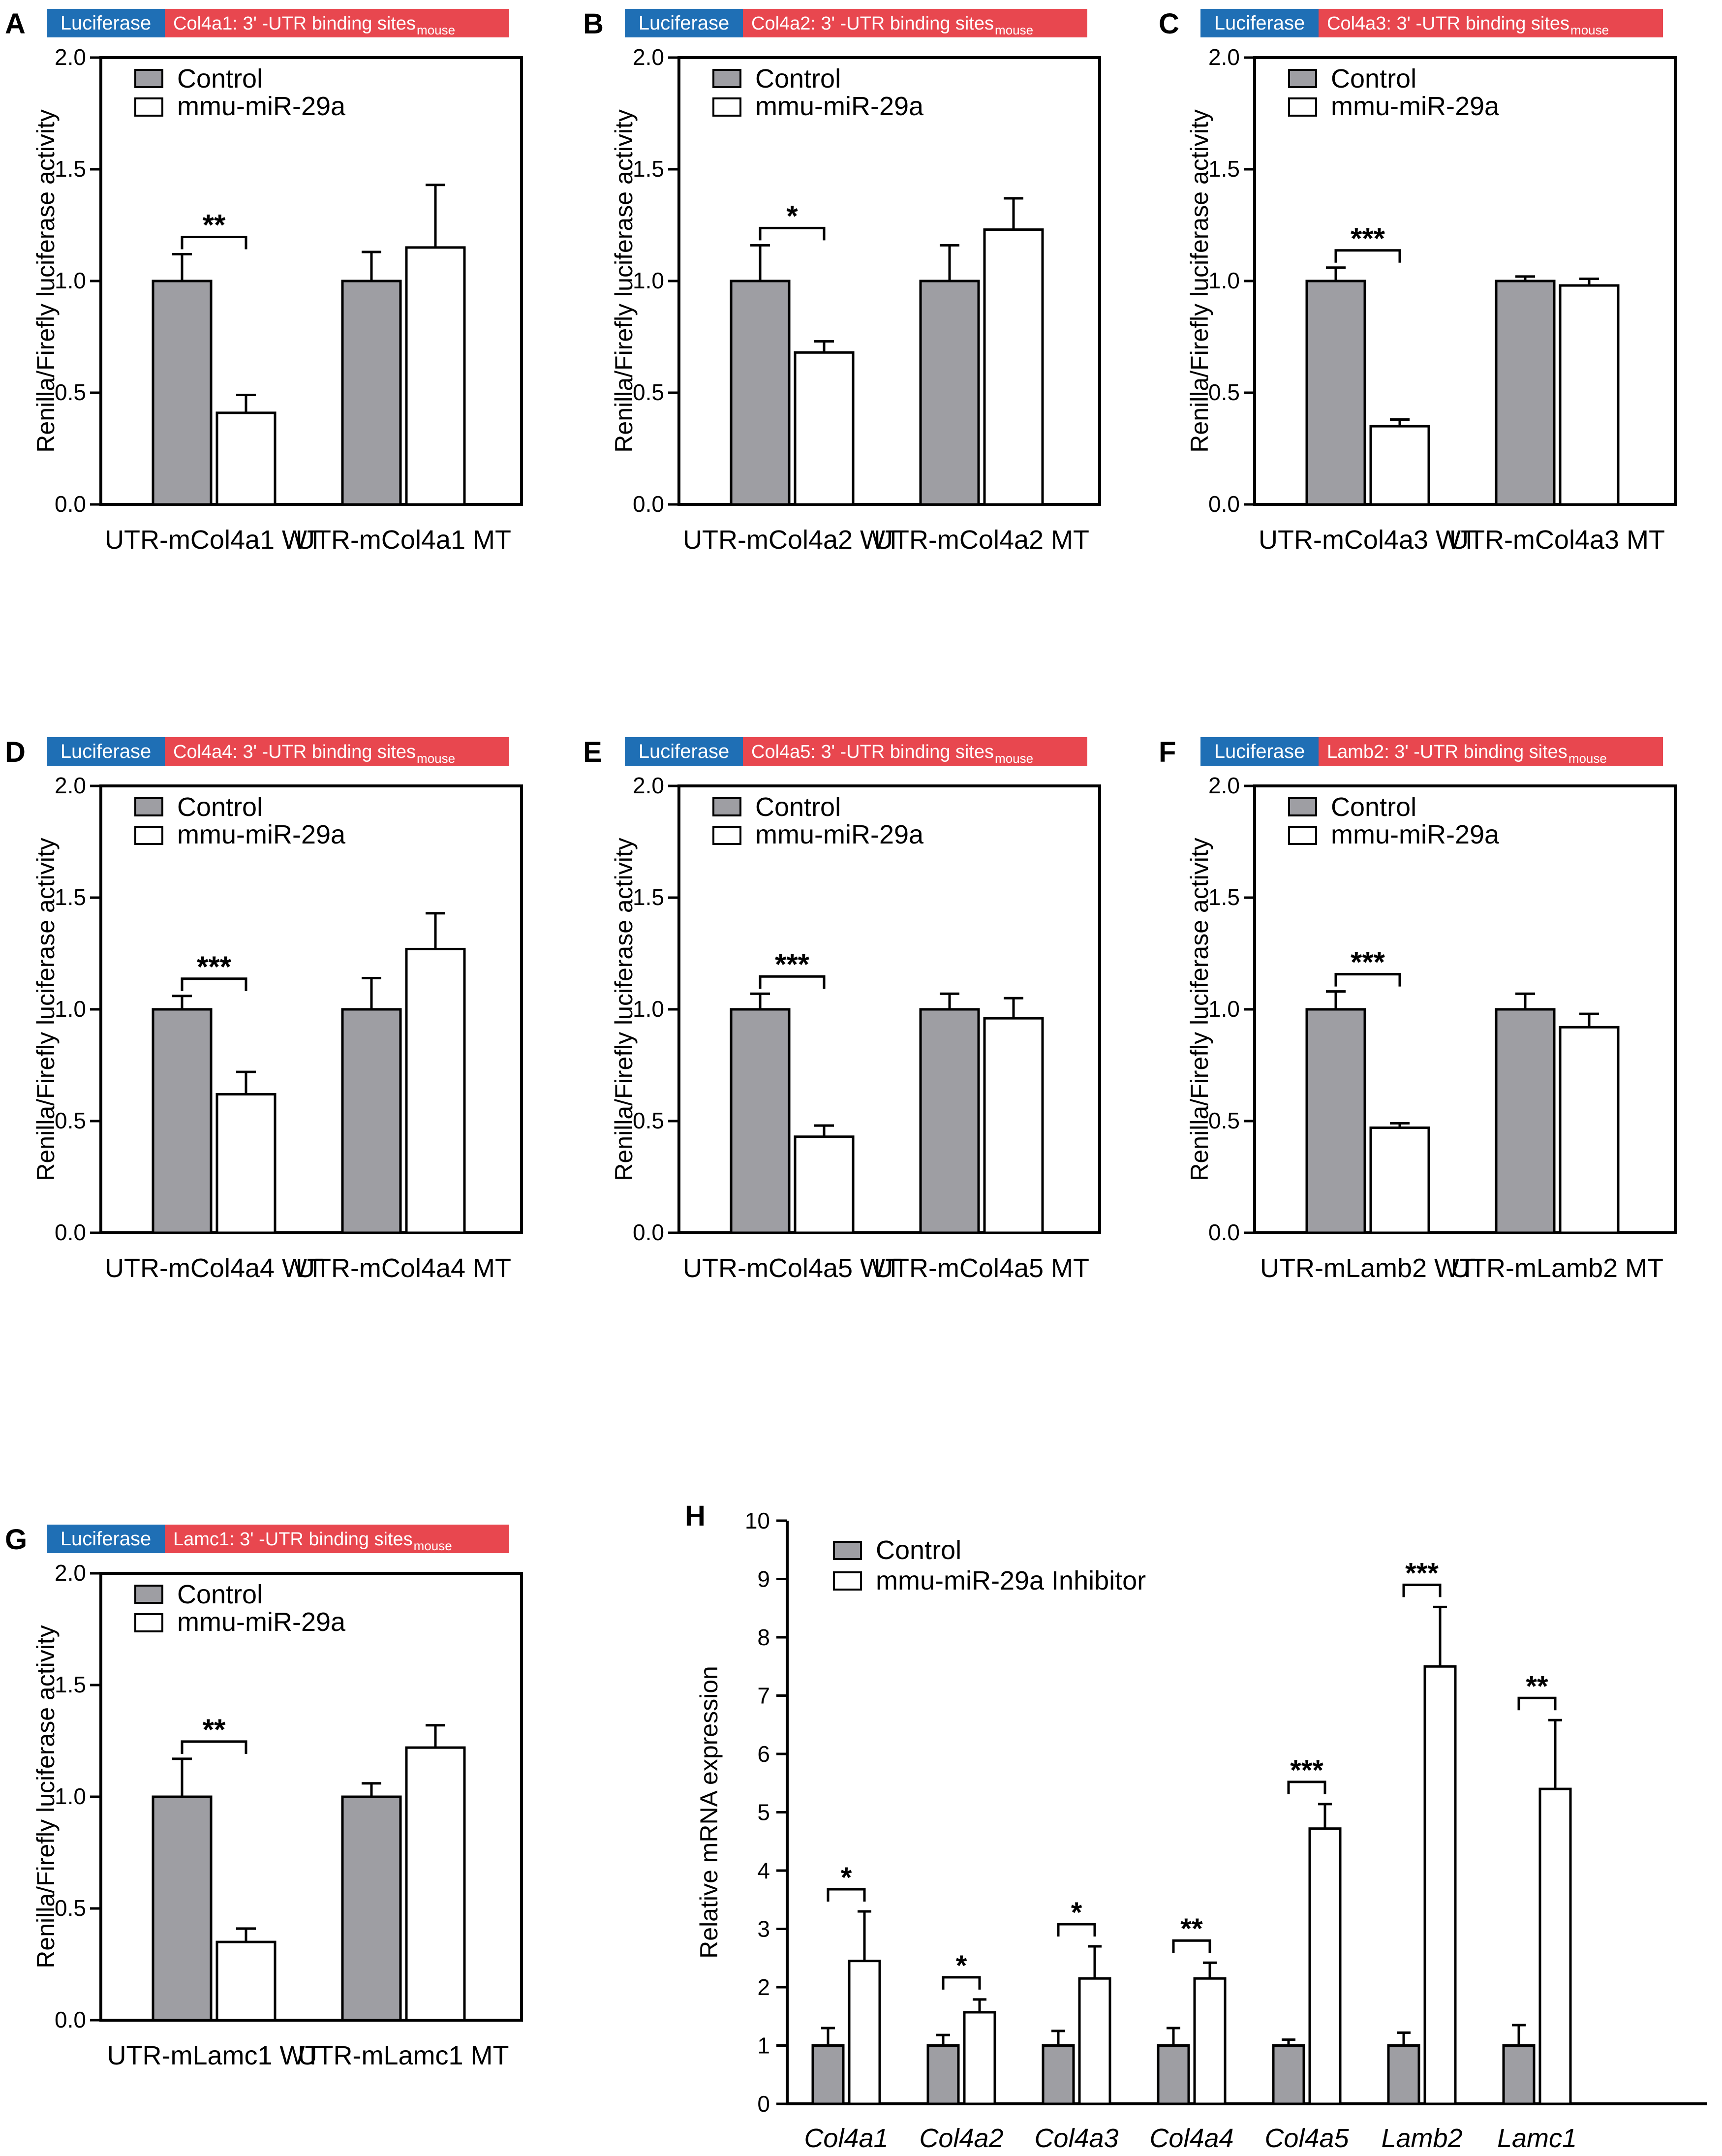  What do you see at coordinates (872, 752) in the screenshot?
I see `target-site-name: Col4a5: 3' -UTR binding sites` at bounding box center [872, 752].